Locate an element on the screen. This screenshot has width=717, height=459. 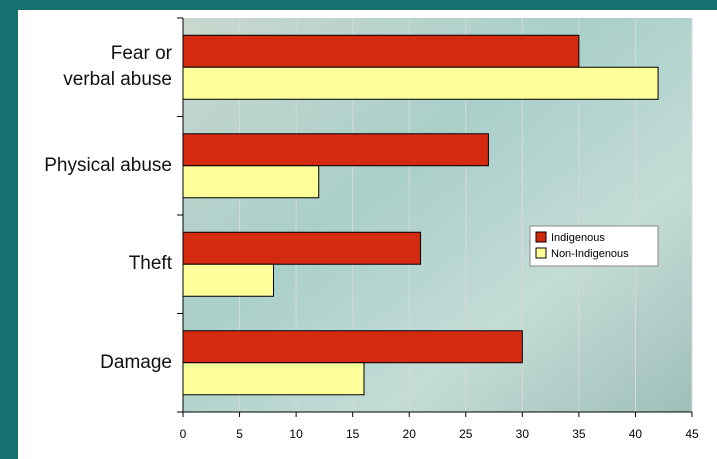
y-tick-label: Physical abuse is located at coordinates (108, 165).